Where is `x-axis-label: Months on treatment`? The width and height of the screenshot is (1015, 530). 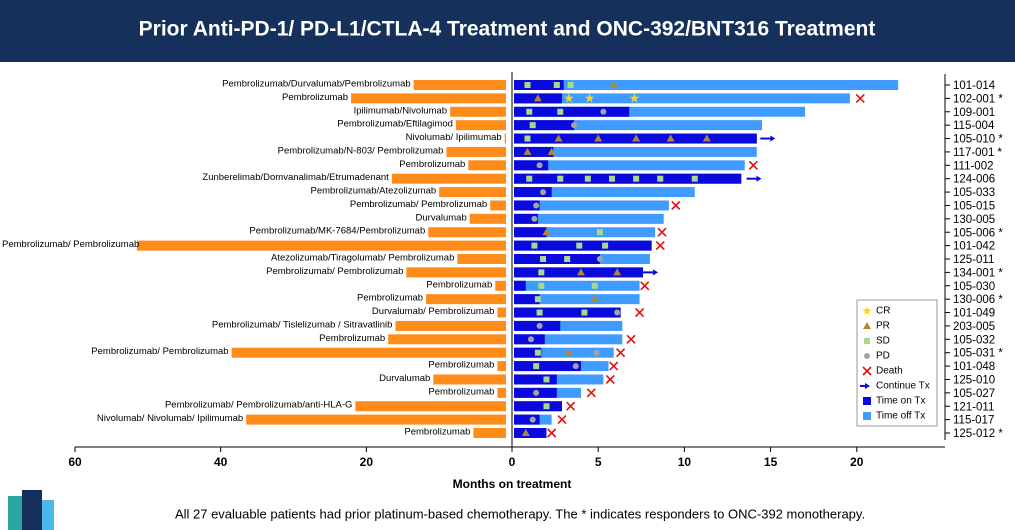 x-axis-label: Months on treatment is located at coordinates (512, 484).